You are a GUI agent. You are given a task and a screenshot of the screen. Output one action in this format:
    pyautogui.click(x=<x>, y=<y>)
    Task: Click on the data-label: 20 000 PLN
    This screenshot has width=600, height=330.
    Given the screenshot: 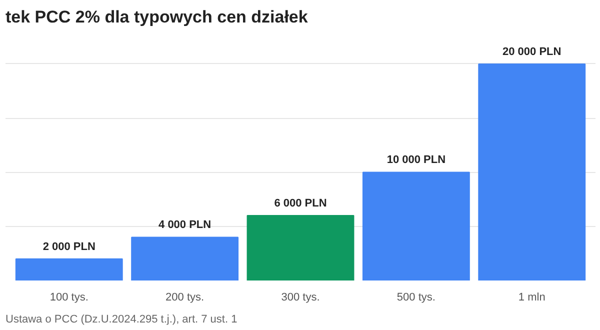 What is the action you would take?
    pyautogui.click(x=532, y=52)
    